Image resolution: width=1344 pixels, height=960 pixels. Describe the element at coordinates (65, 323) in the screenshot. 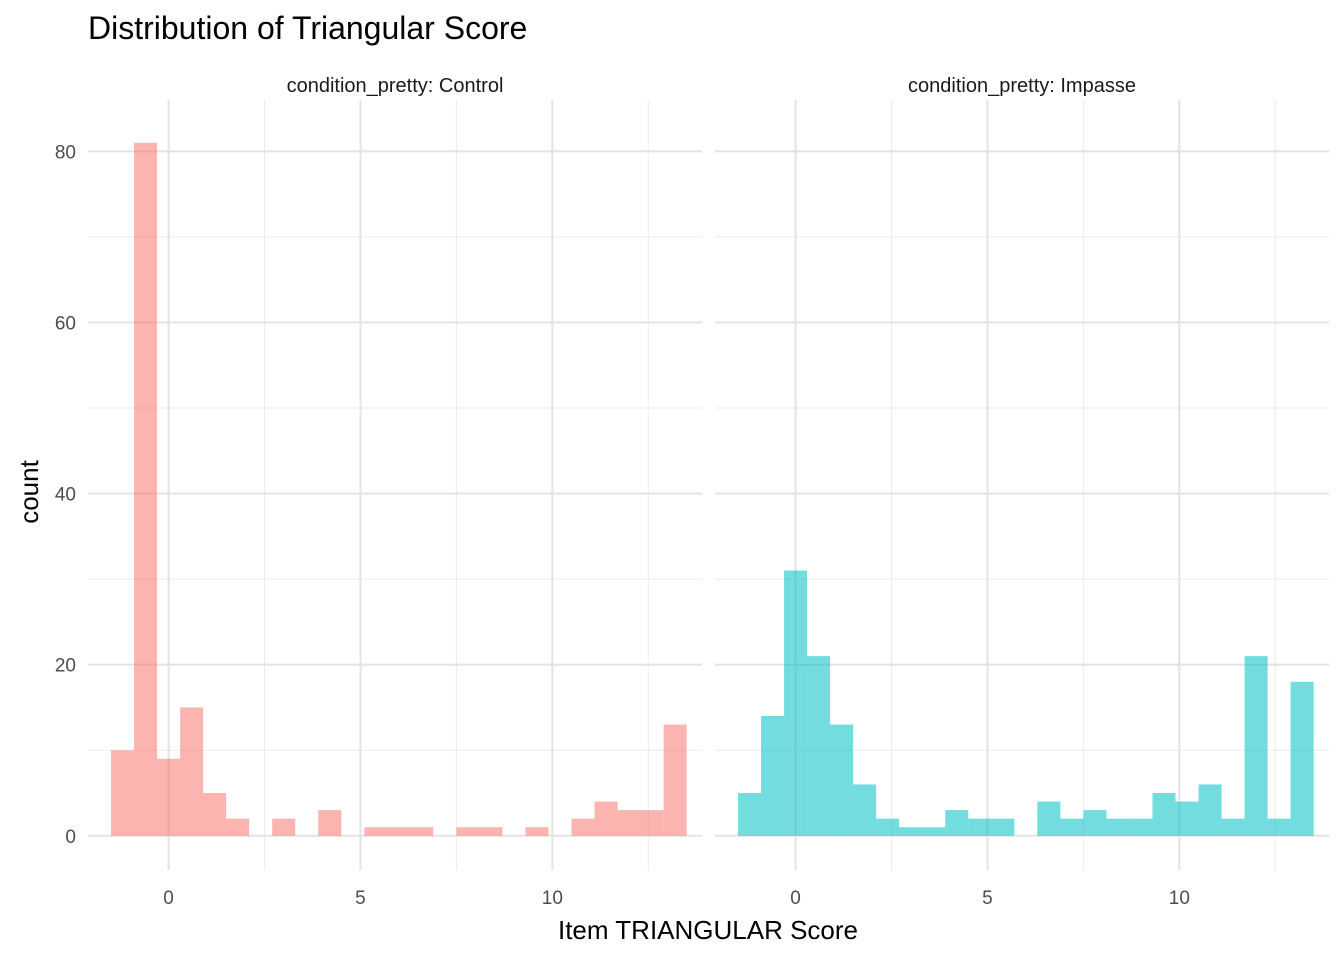

I see `y-tick-label: 60` at that location.